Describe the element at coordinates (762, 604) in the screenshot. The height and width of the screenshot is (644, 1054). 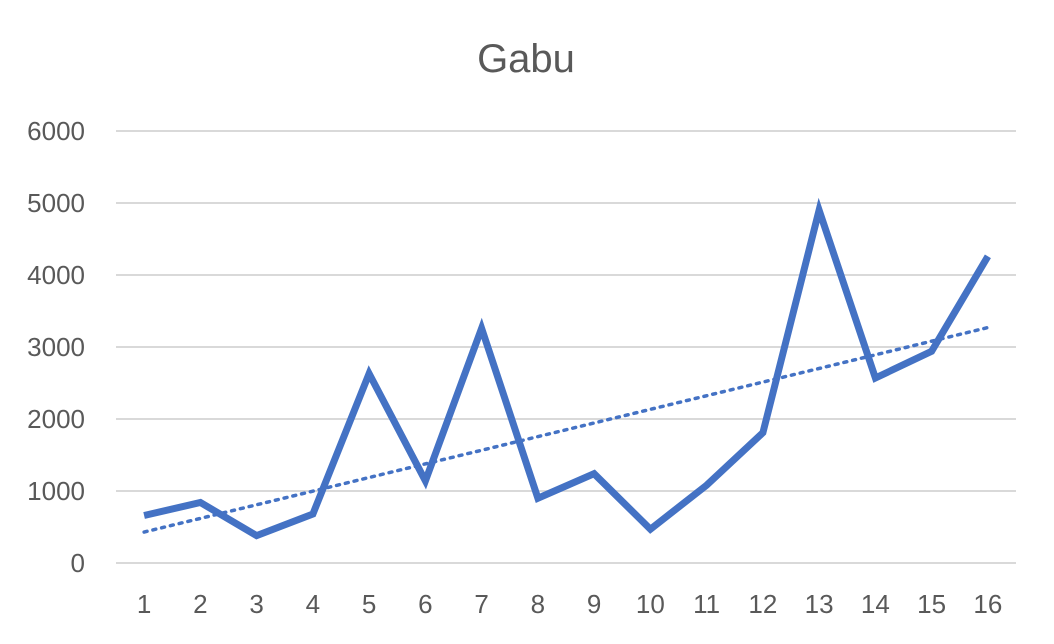
I see `x-tick-label: 12` at that location.